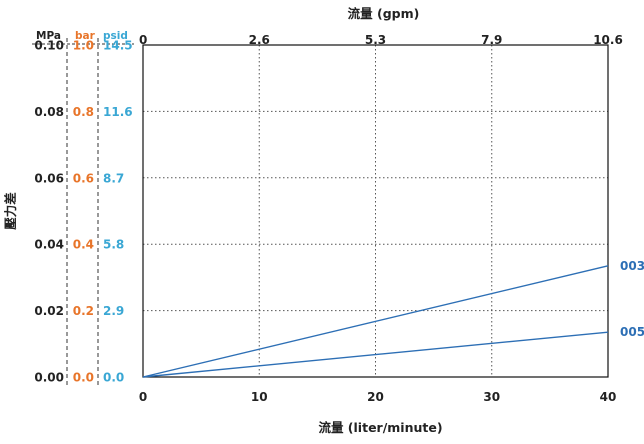 The width and height of the screenshot is (644, 444). Describe the element at coordinates (49, 178) in the screenshot. I see `y-tick-label-MPa: 0.06` at that location.